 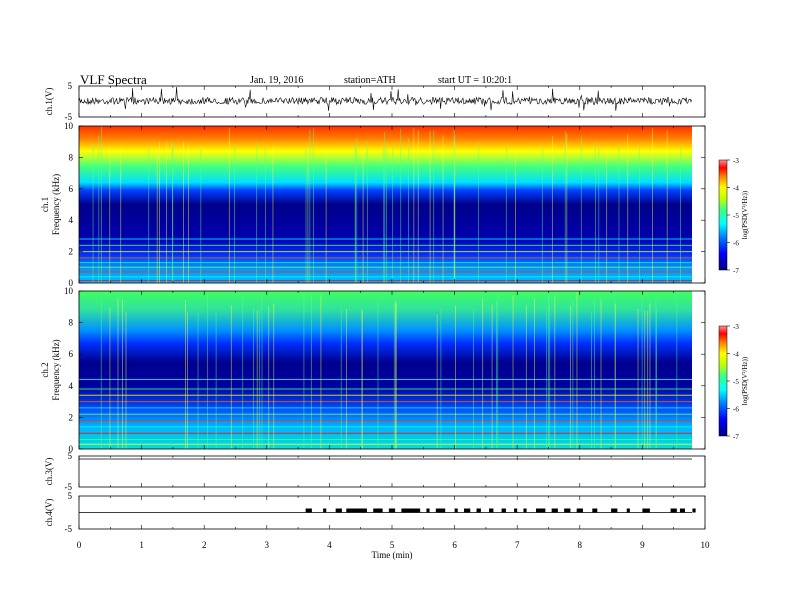 I want to click on y-axis-label: ch.4(V), so click(x=49, y=513).